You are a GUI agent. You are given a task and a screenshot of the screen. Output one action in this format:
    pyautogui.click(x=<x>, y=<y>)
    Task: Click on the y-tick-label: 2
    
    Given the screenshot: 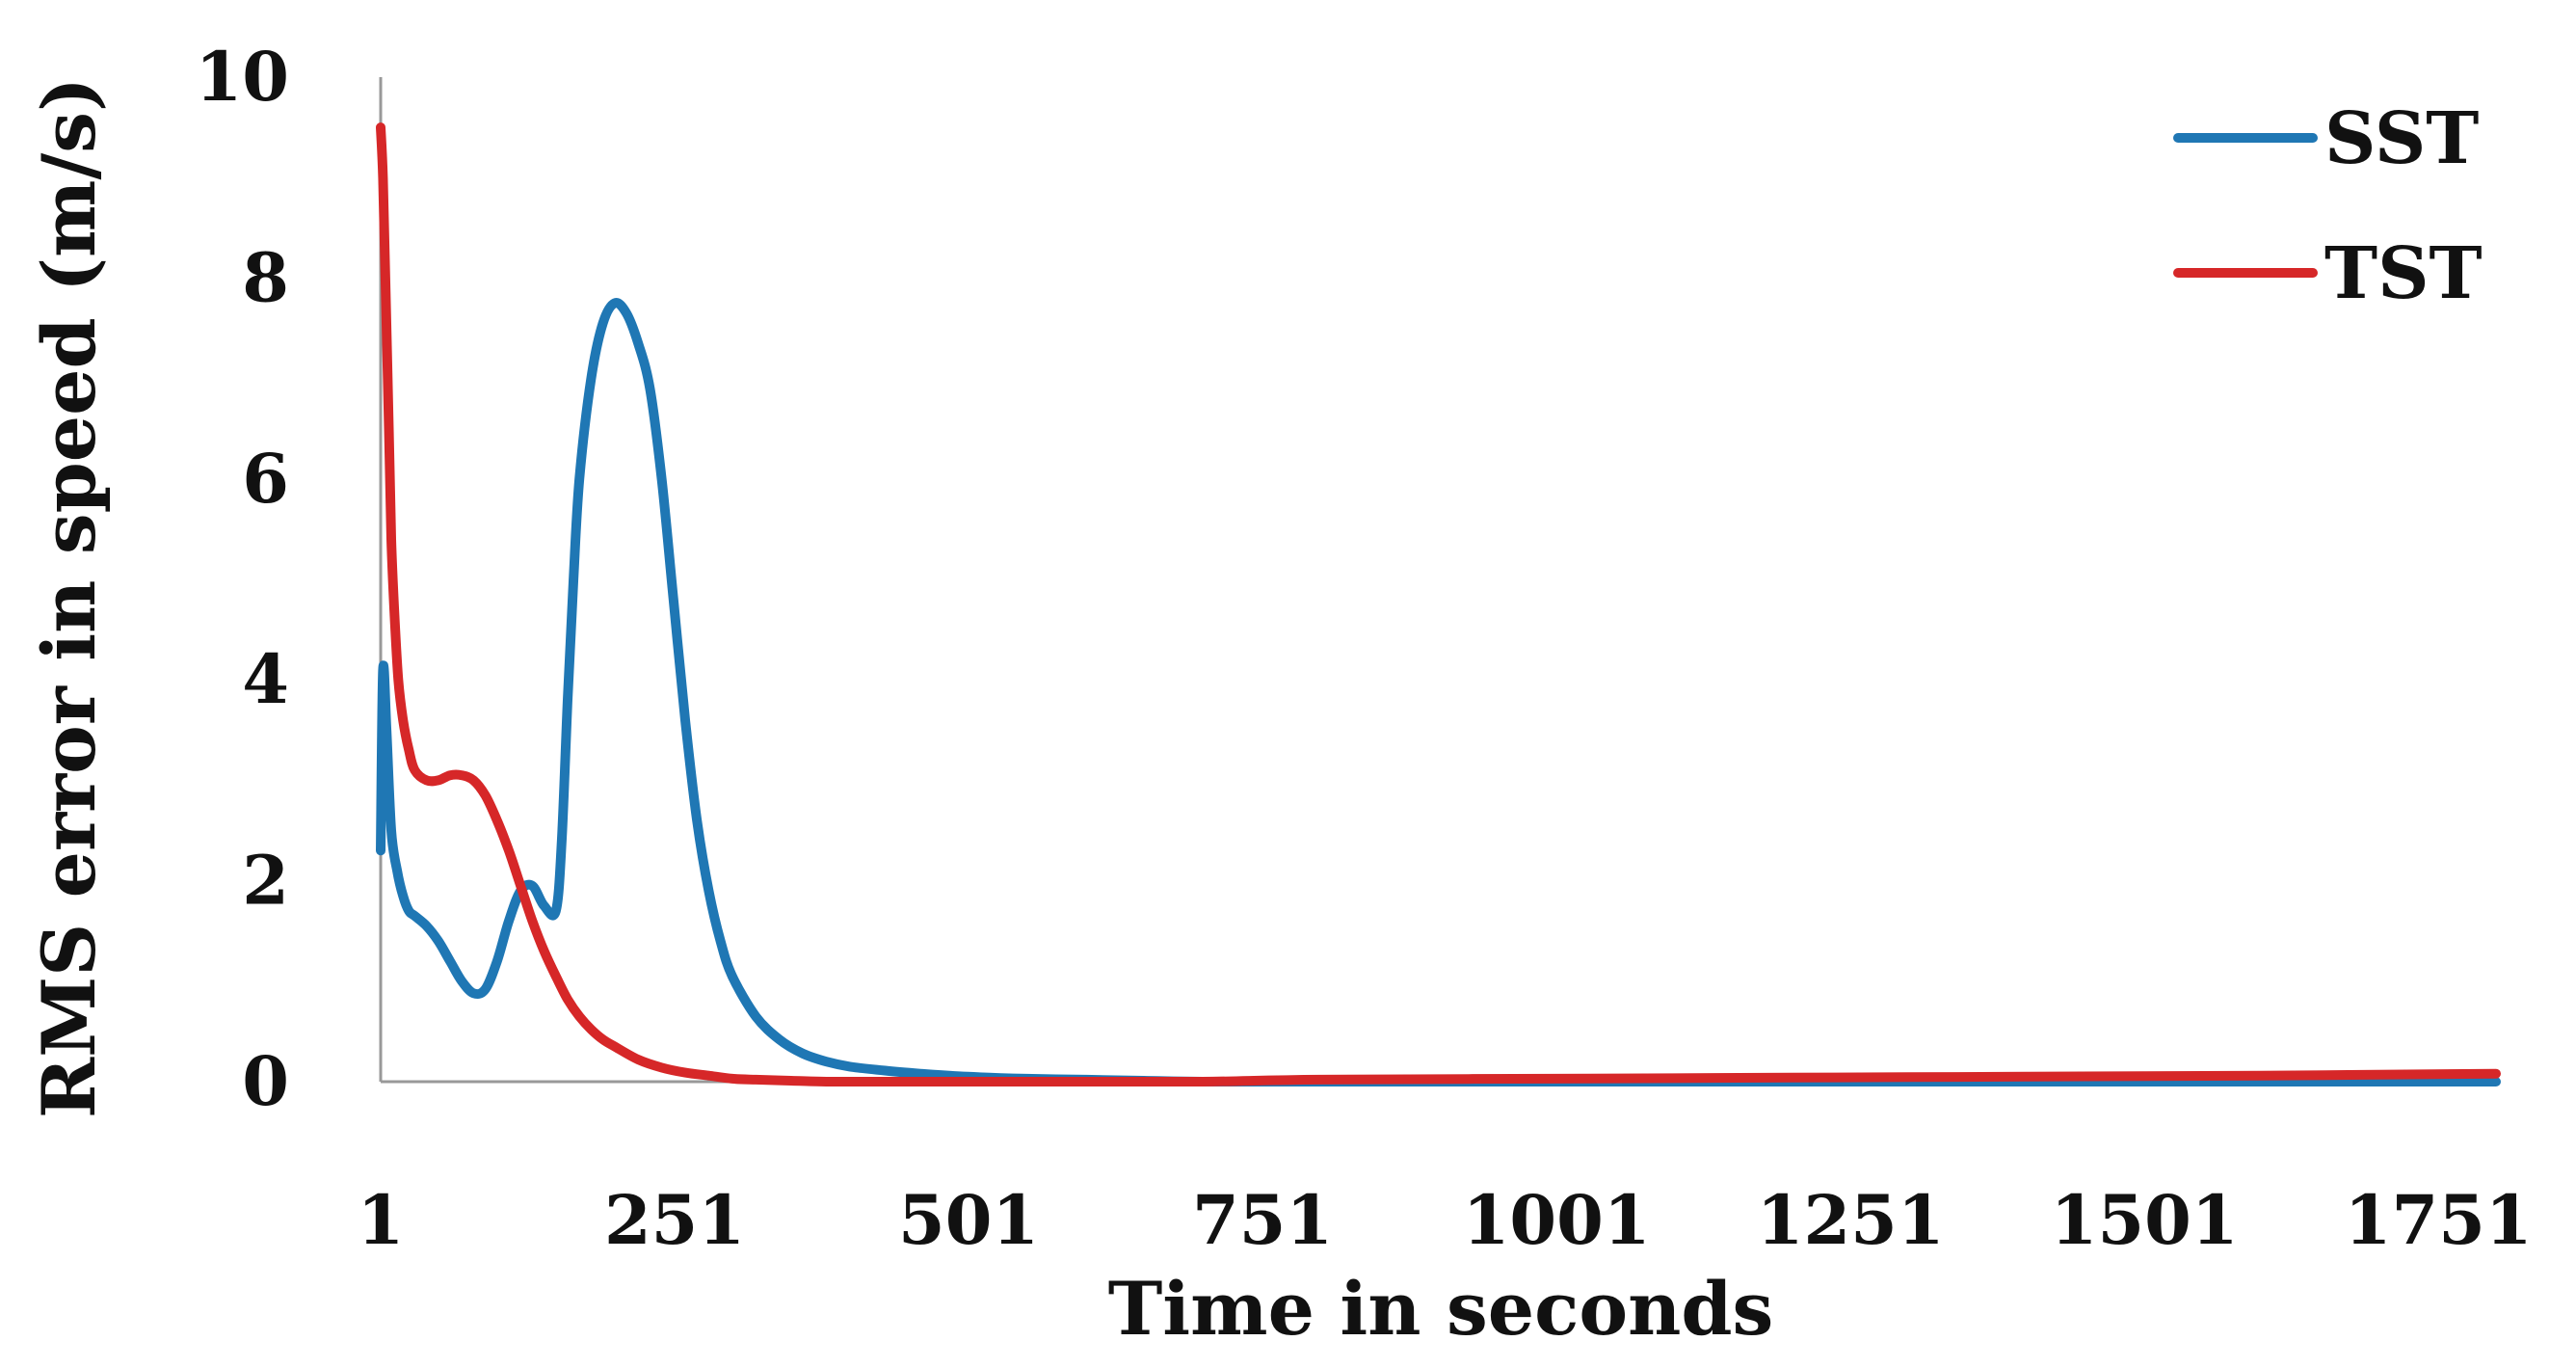 What is the action you would take?
    pyautogui.click(x=265, y=881)
    